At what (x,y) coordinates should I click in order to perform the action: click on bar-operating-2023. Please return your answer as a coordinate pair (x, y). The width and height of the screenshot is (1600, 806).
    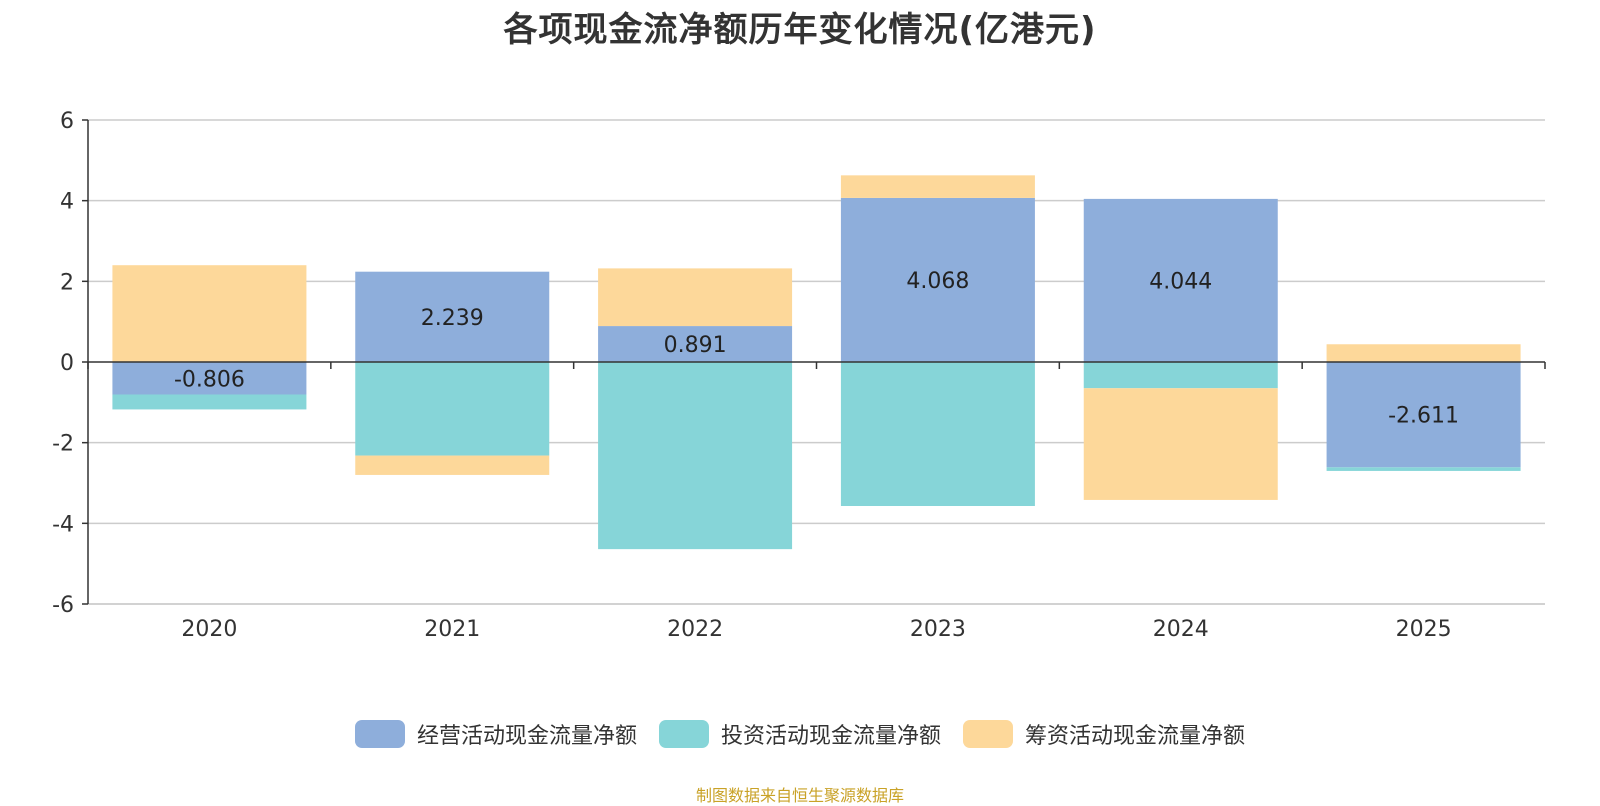
    Looking at the image, I should click on (937, 279).